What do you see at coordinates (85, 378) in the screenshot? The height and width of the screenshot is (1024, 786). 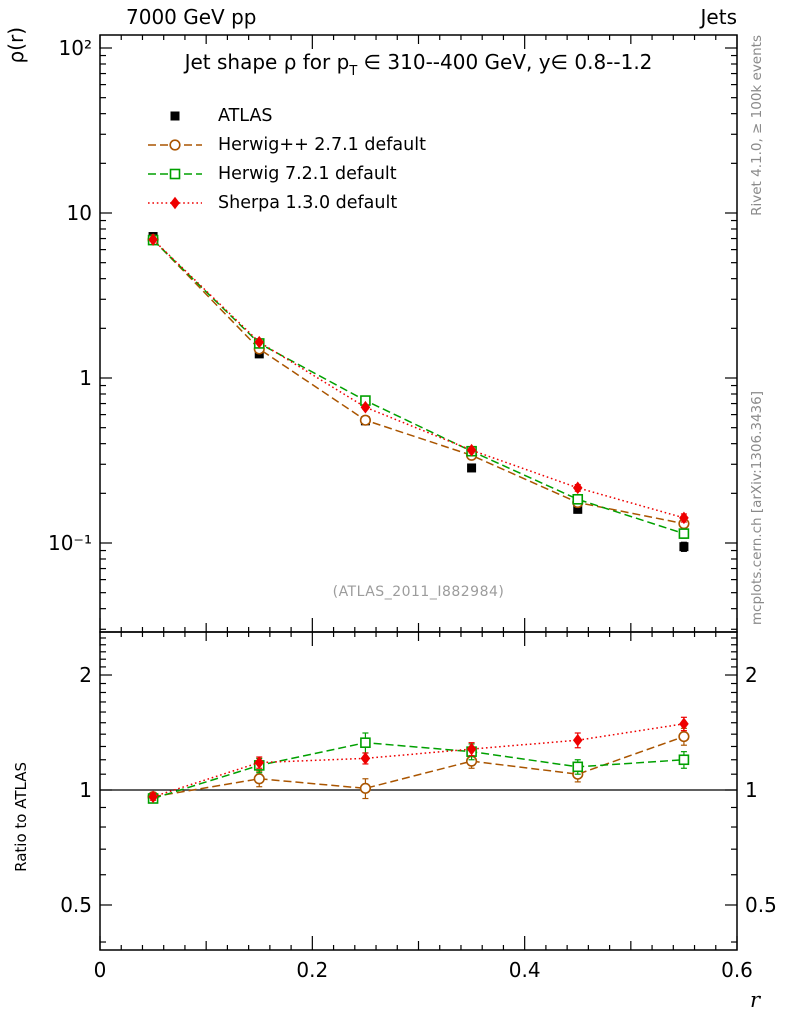 I see `y-tick-label: 1` at bounding box center [85, 378].